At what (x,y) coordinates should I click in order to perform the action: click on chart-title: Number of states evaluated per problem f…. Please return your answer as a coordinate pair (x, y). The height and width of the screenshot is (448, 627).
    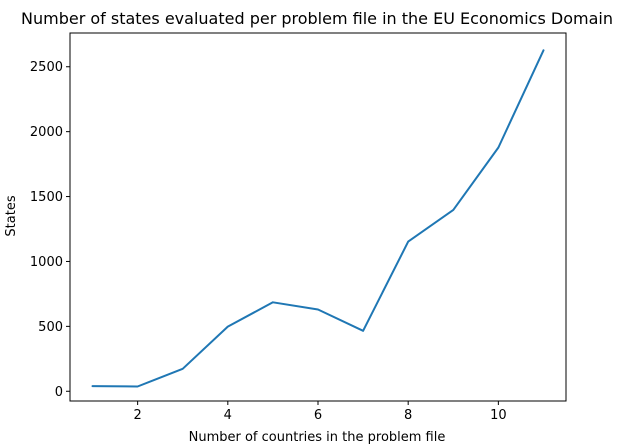
    Looking at the image, I should click on (317, 18).